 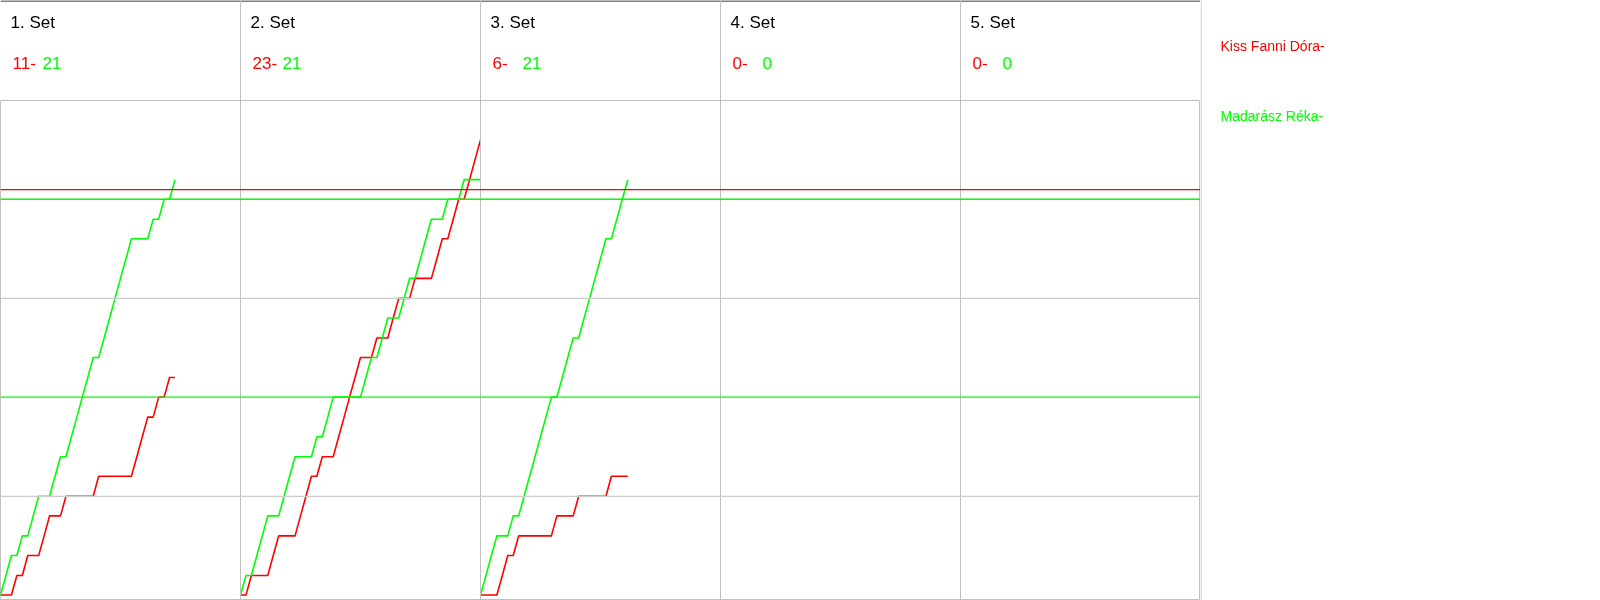 I want to click on text: 23-, so click(x=265, y=63).